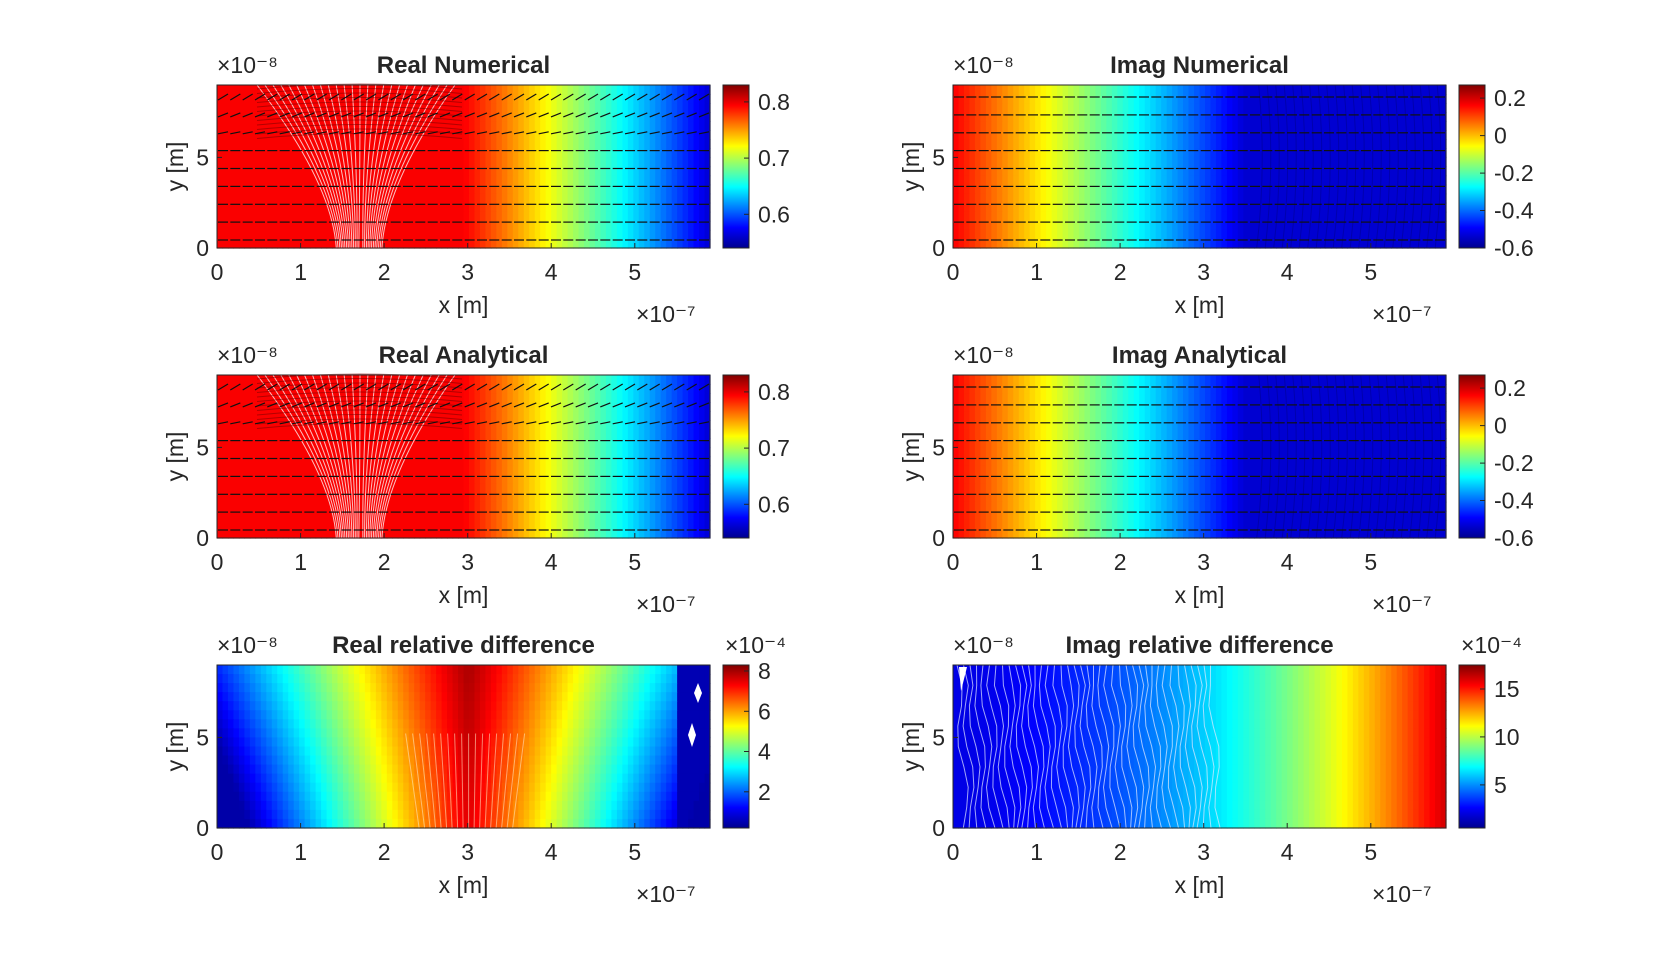 The height and width of the screenshot is (968, 1664). Describe the element at coordinates (1120, 272) in the screenshot. I see `x-tick-label: 2` at that location.